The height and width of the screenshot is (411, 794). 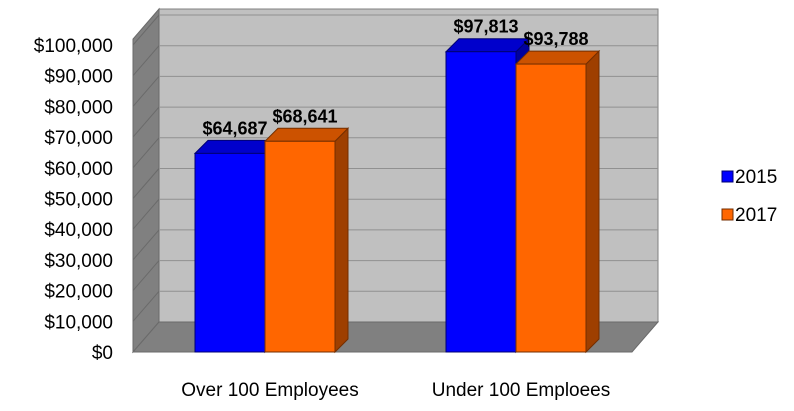 What do you see at coordinates (78, 261) in the screenshot?
I see `y-tick-label: $30,000` at bounding box center [78, 261].